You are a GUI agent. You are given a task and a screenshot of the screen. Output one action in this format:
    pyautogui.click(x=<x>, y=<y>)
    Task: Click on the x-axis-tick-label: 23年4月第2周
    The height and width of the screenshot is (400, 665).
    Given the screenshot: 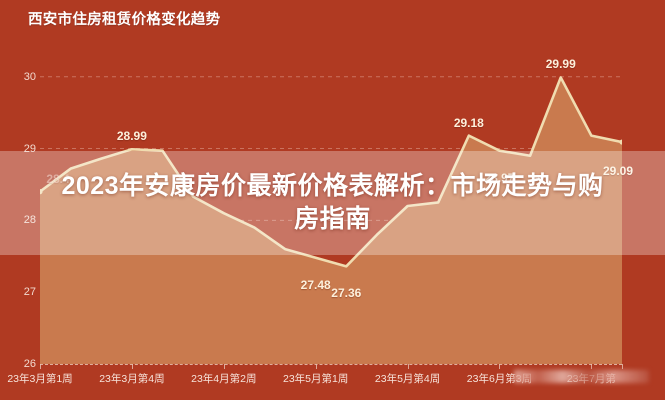 What is the action you would take?
    pyautogui.click(x=224, y=379)
    